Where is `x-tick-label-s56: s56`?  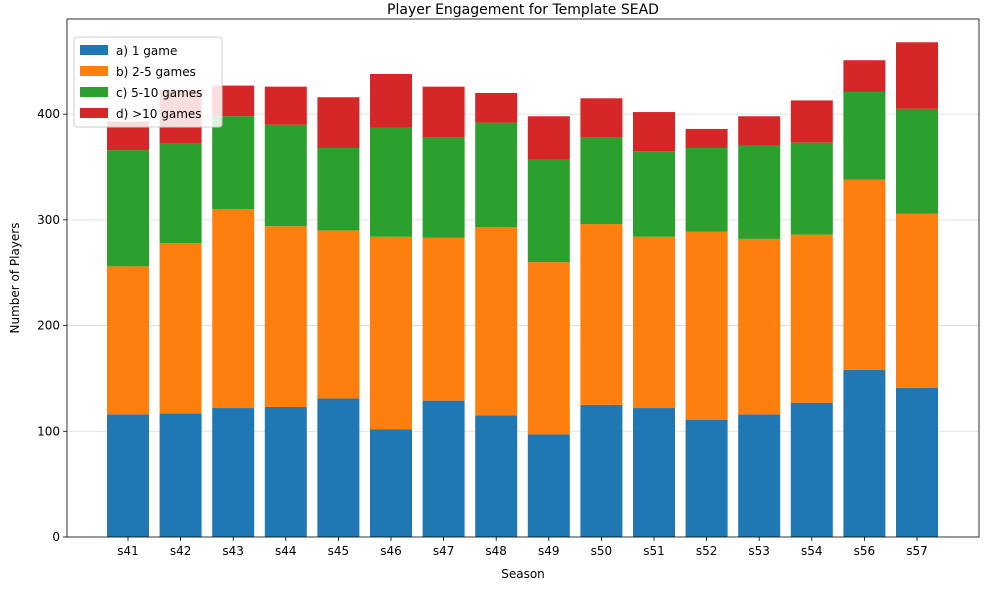 x-tick-label-s56: s56 is located at coordinates (865, 551).